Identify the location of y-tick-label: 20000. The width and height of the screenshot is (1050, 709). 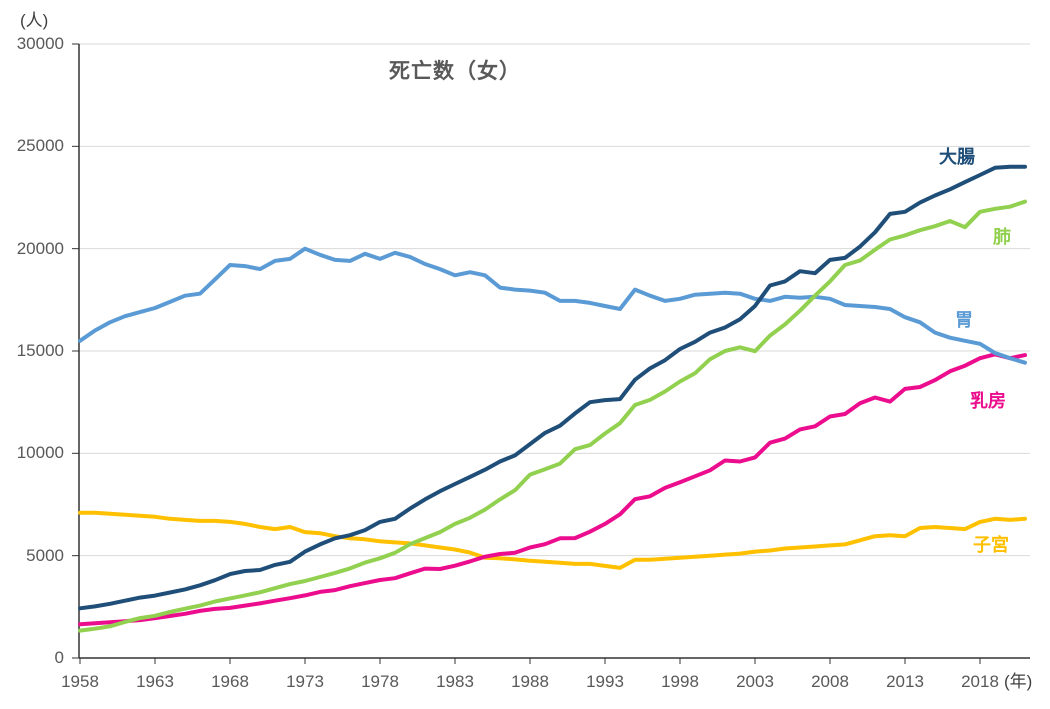
(40, 248).